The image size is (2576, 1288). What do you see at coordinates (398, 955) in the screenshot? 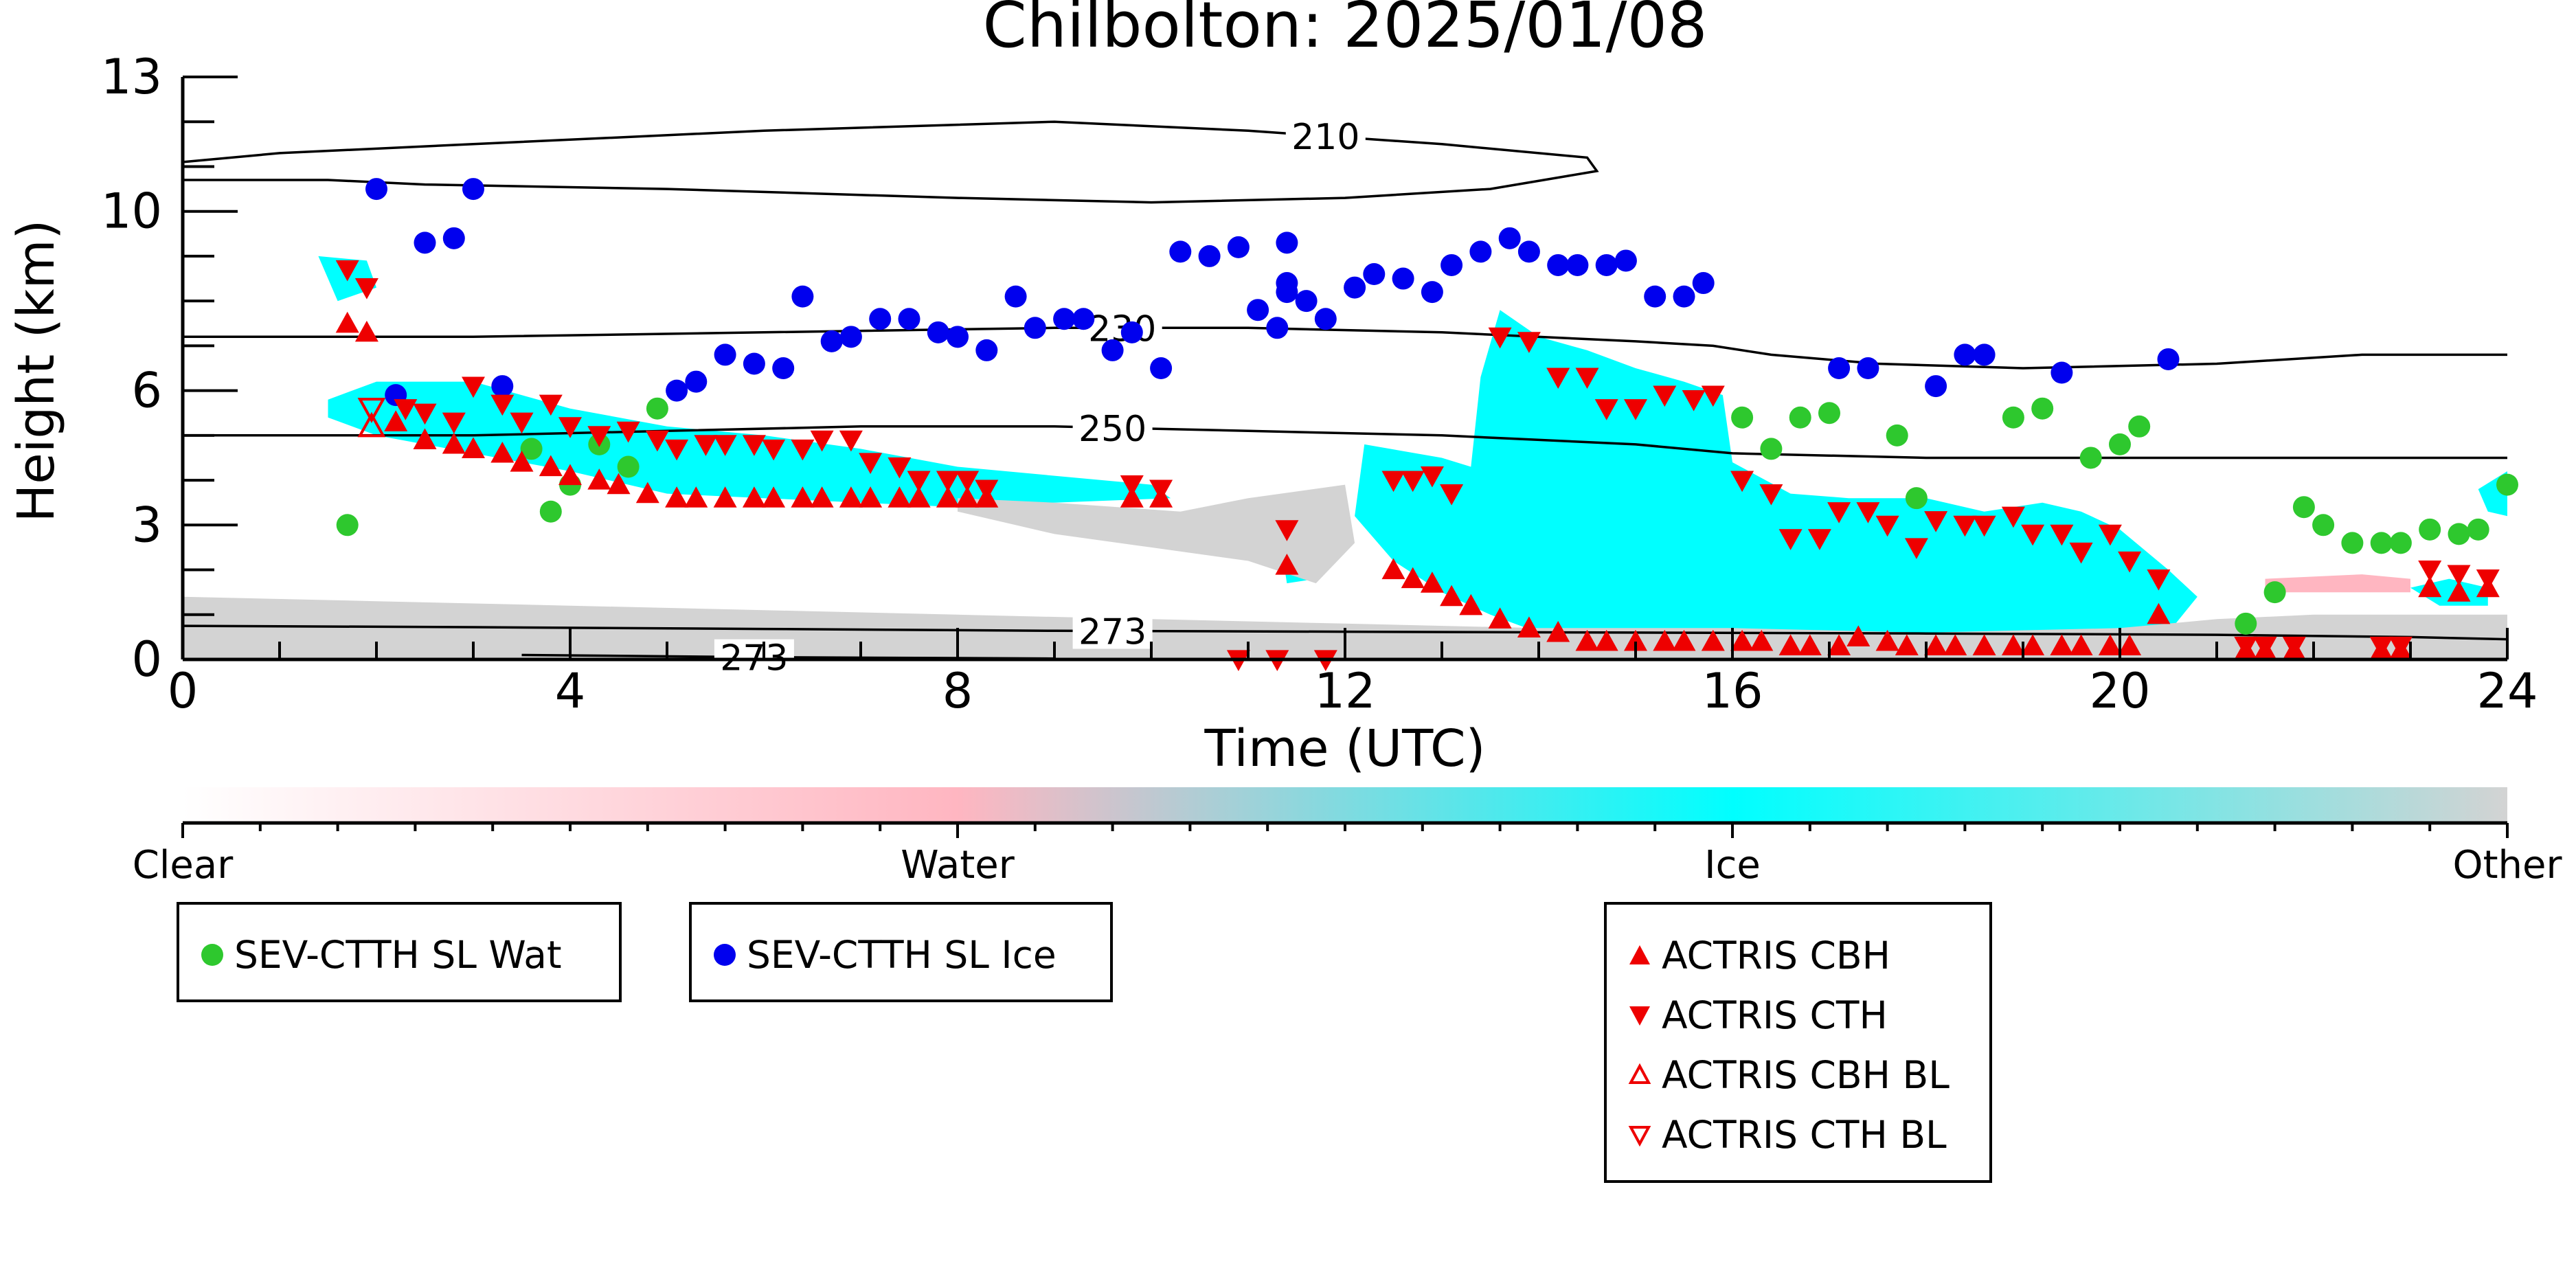
I see `legend-label: SEV-CTTH SL Wat` at bounding box center [398, 955].